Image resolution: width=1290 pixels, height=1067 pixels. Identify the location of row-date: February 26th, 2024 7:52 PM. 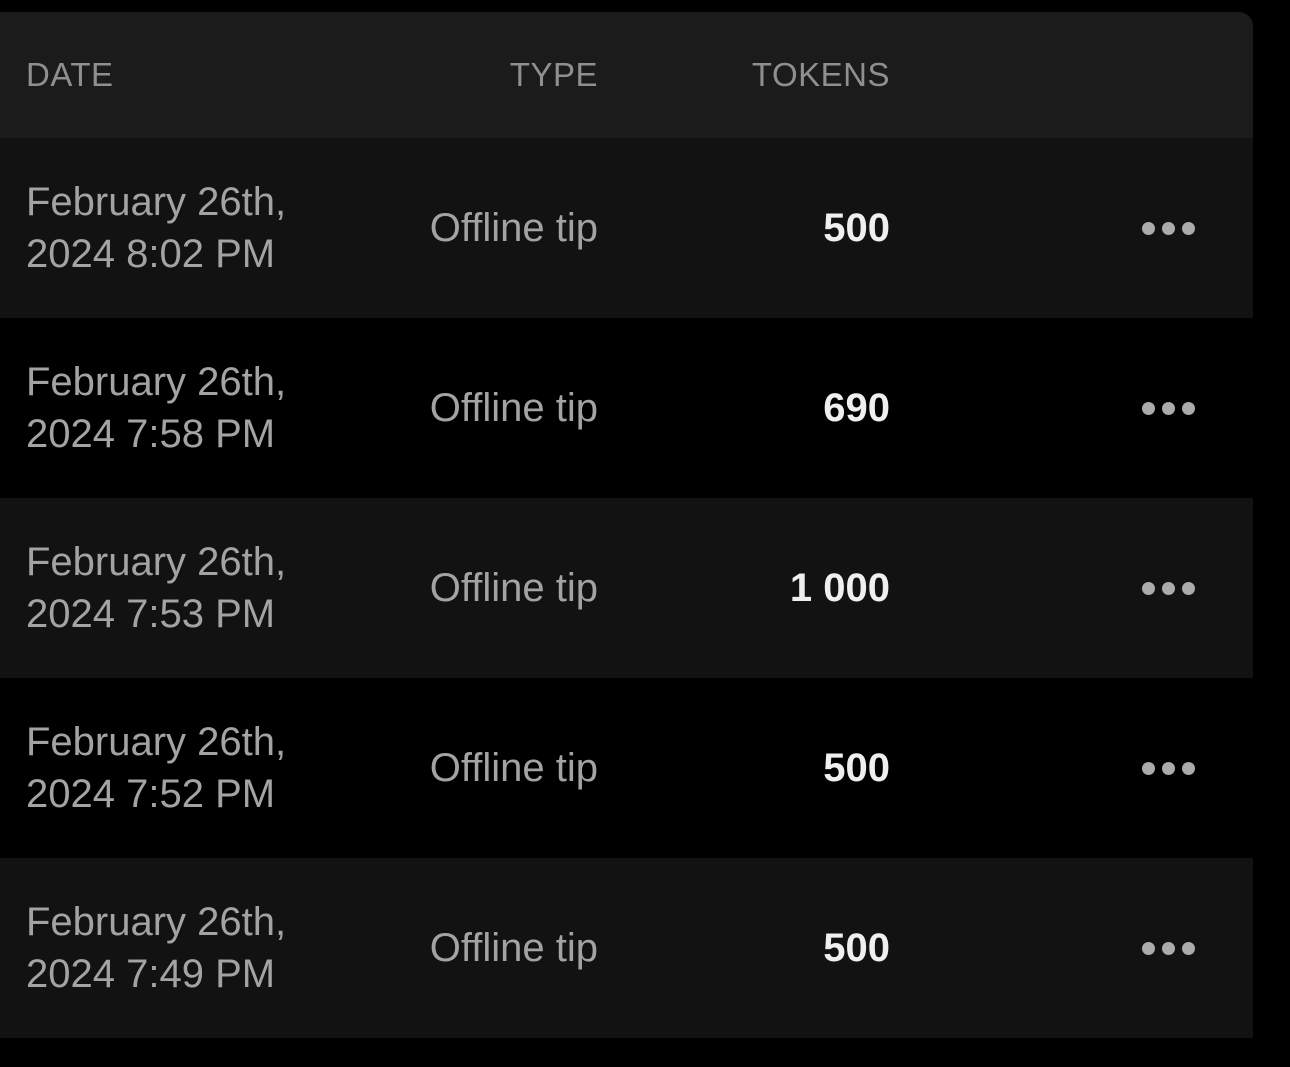
(156, 768).